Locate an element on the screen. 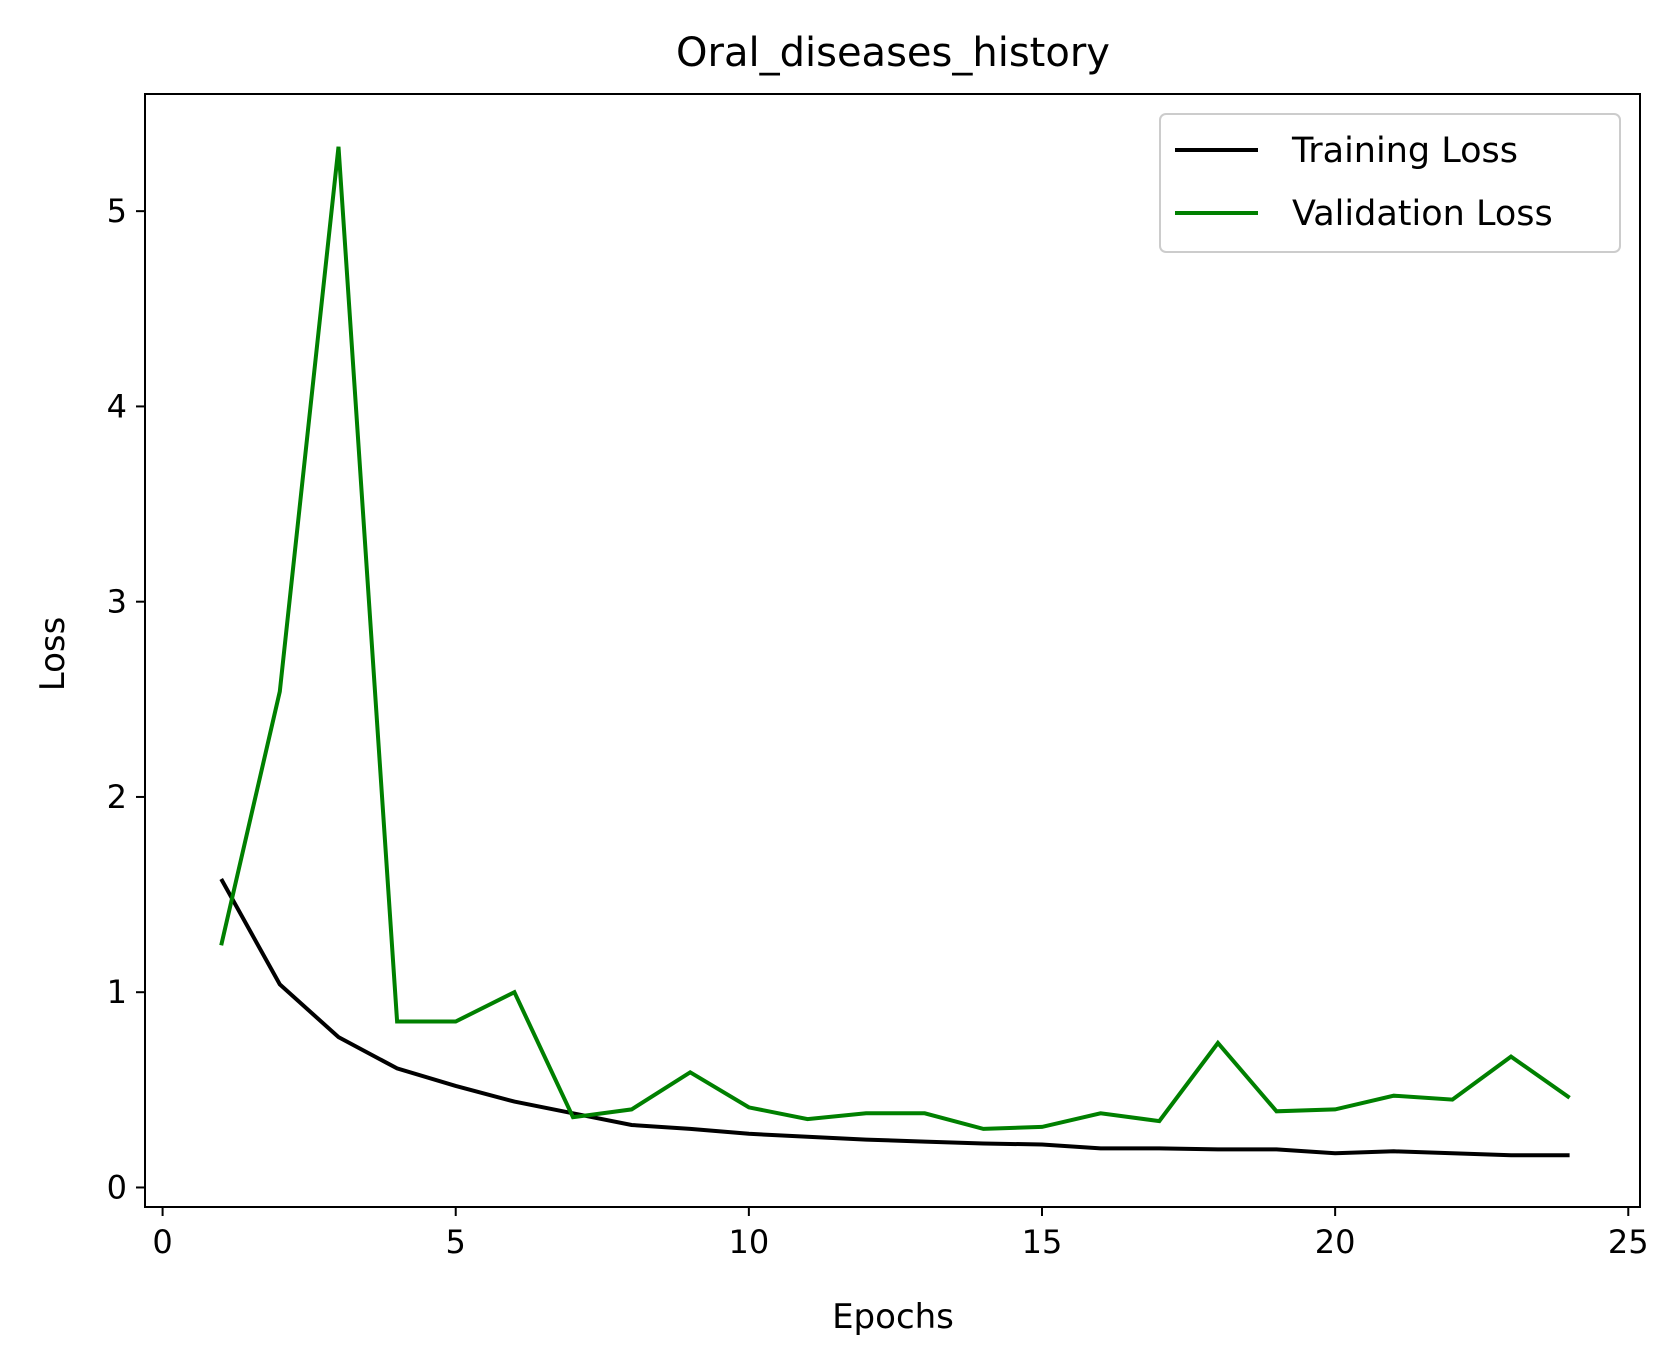 This screenshot has height=1365, width=1680. y-tick-label: 3 is located at coordinates (117, 602).